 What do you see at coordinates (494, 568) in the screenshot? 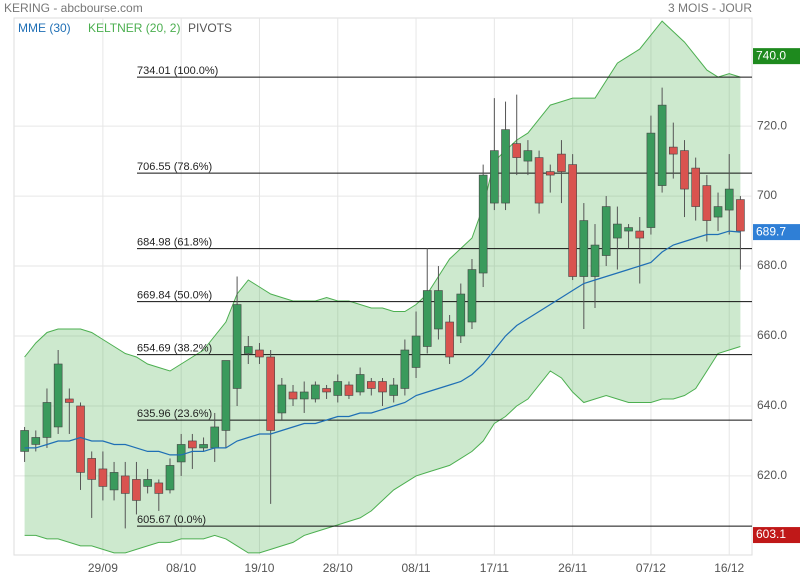
I see `x-tick-label: 17/11` at bounding box center [494, 568].